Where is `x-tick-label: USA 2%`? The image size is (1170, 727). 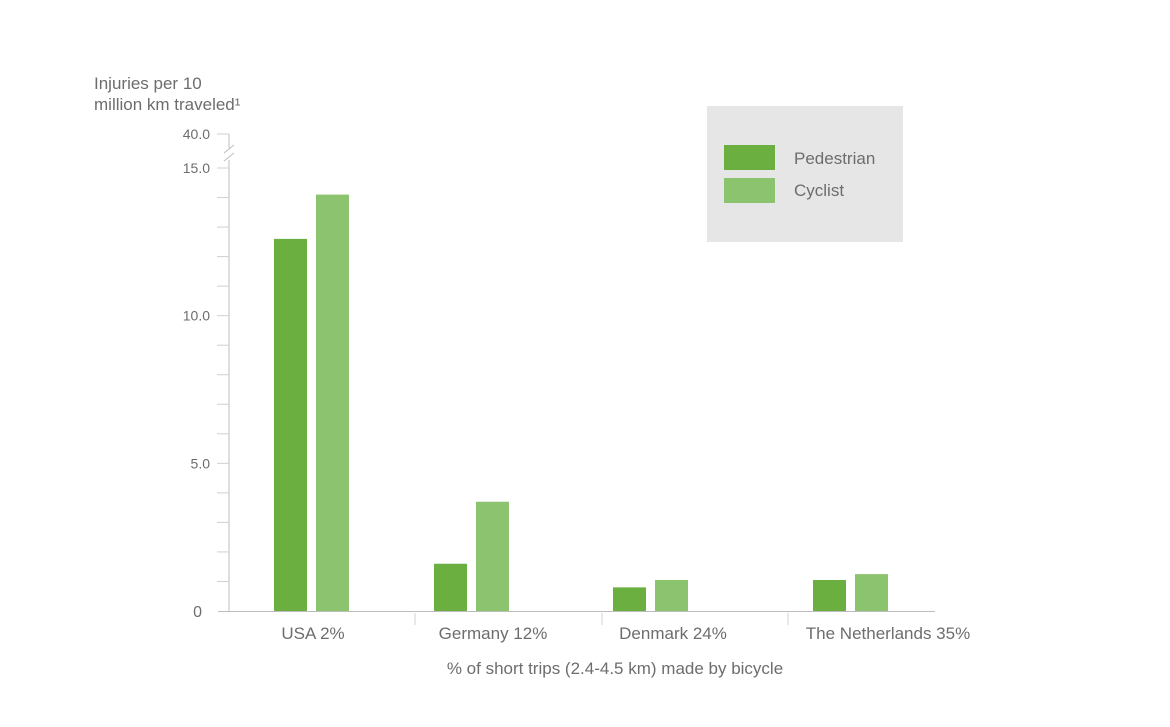
x-tick-label: USA 2% is located at coordinates (312, 633).